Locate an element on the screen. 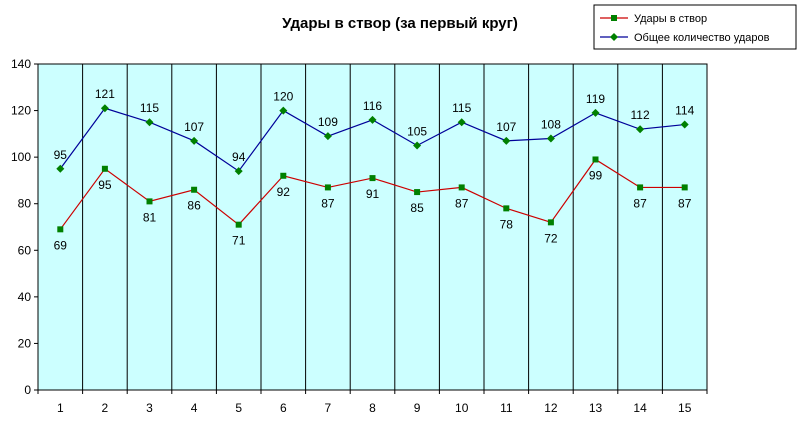 The height and width of the screenshot is (437, 800). data-label: 72 is located at coordinates (551, 238).